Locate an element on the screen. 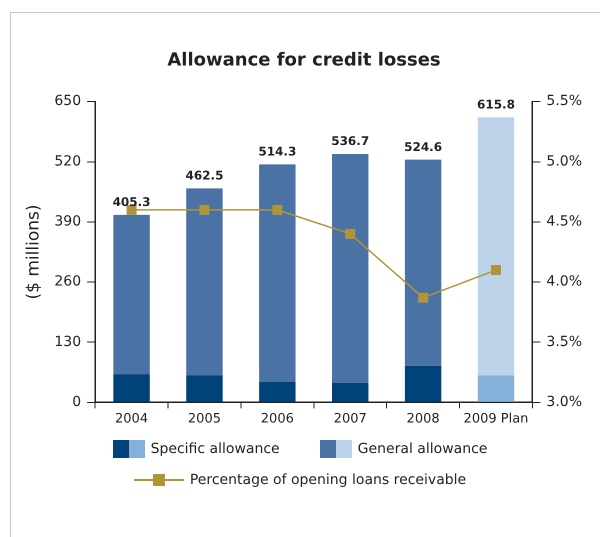 The image size is (600, 537). legend-label: General allowance is located at coordinates (423, 449).